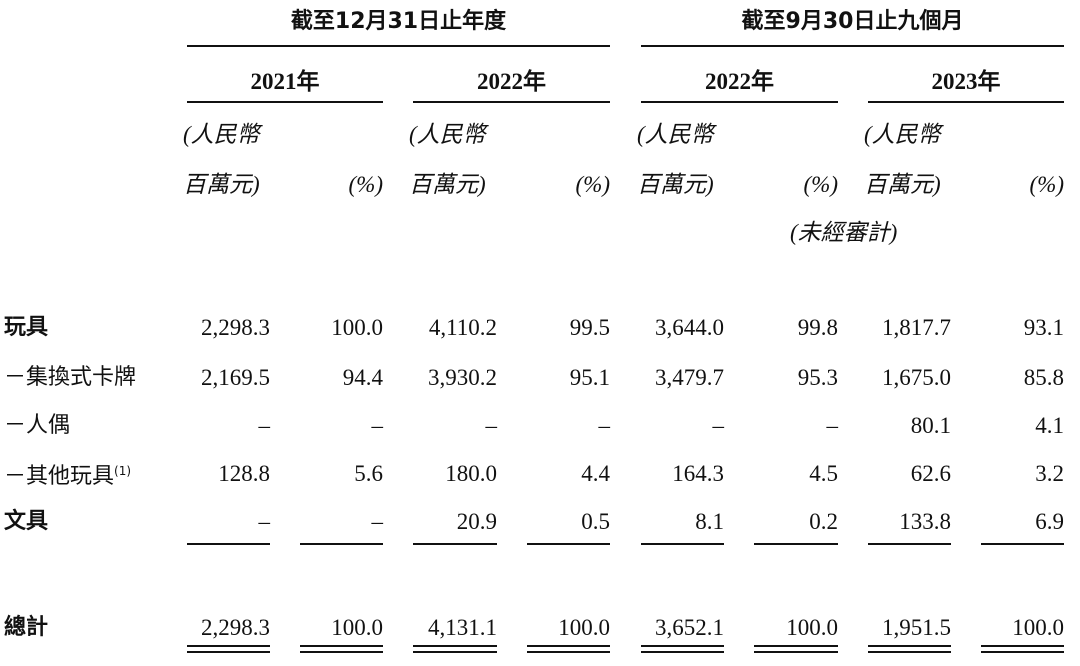 This screenshot has height=666, width=1080. I want to click on cell: 4.4, so click(595, 473).